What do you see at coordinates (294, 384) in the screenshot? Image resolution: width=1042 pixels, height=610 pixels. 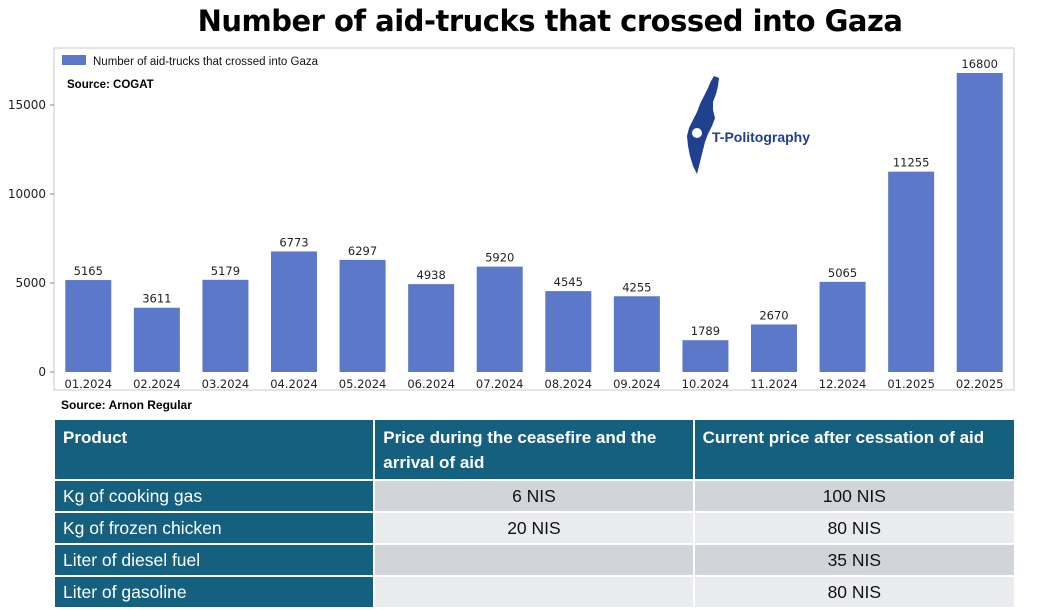 I see `x-tick-label: 04.2024` at bounding box center [294, 384].